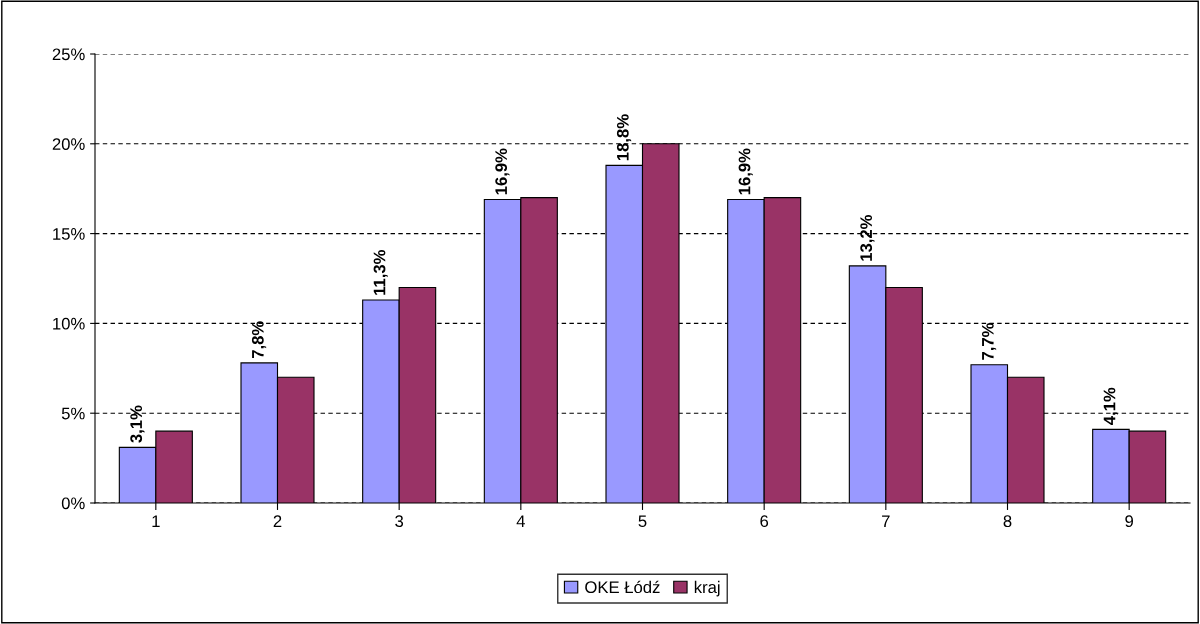 This screenshot has width=1200, height=624. What do you see at coordinates (764, 521) in the screenshot?
I see `x-tick-label: 6` at bounding box center [764, 521].